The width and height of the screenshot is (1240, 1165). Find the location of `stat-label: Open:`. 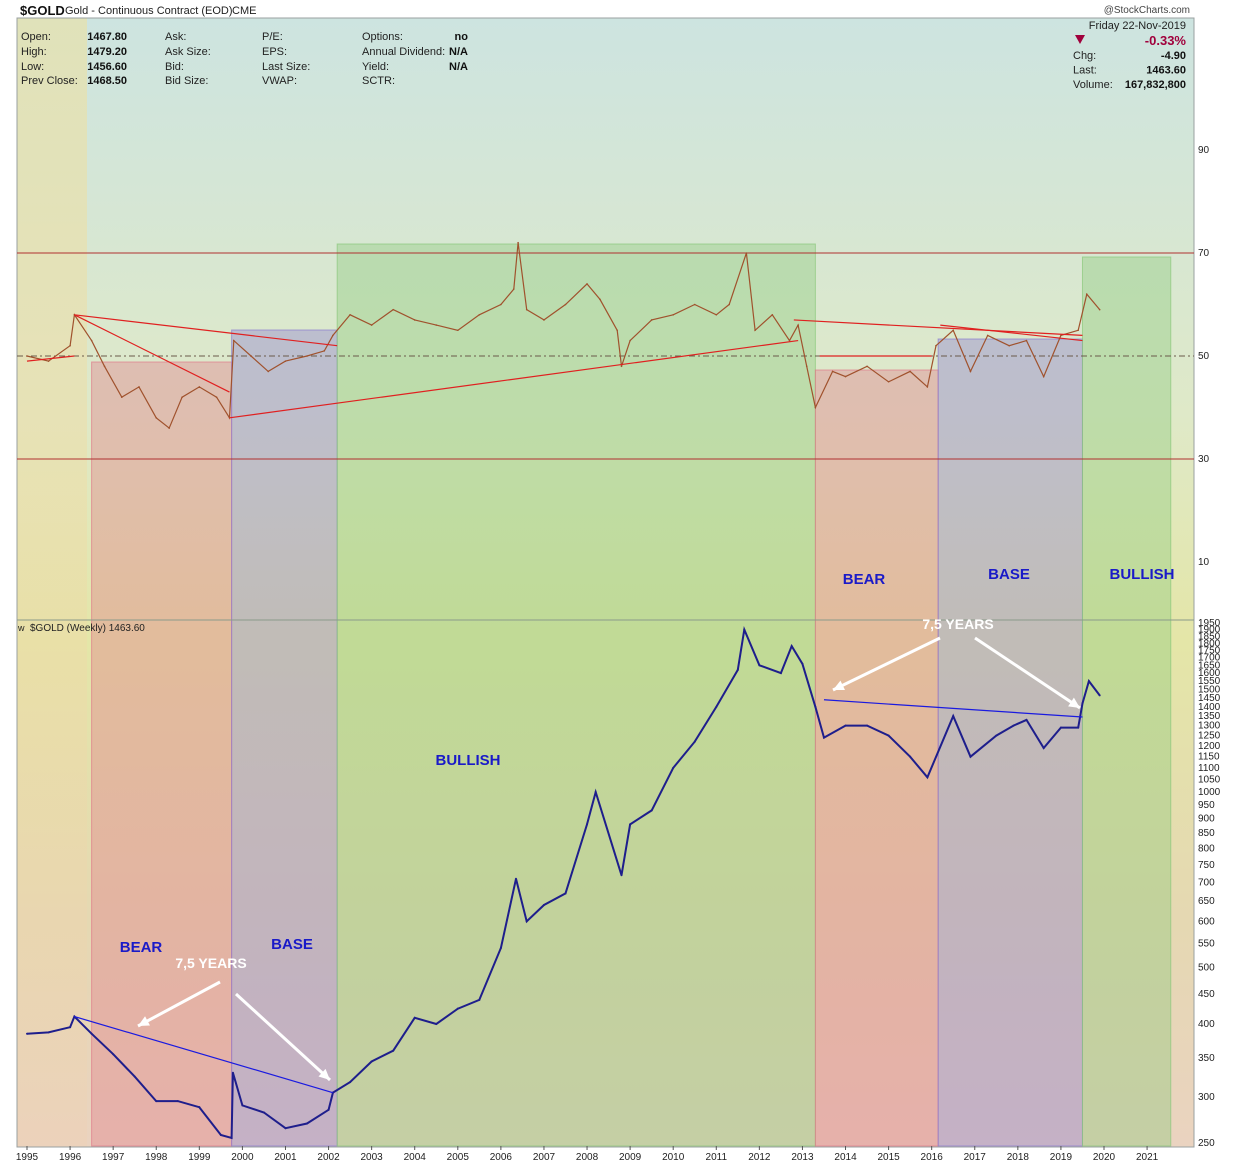

stat-label: Open: is located at coordinates (36, 37).